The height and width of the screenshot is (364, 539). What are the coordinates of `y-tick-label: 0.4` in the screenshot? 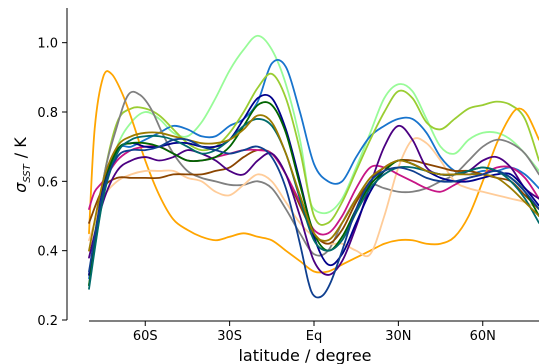 It's located at (47, 252).